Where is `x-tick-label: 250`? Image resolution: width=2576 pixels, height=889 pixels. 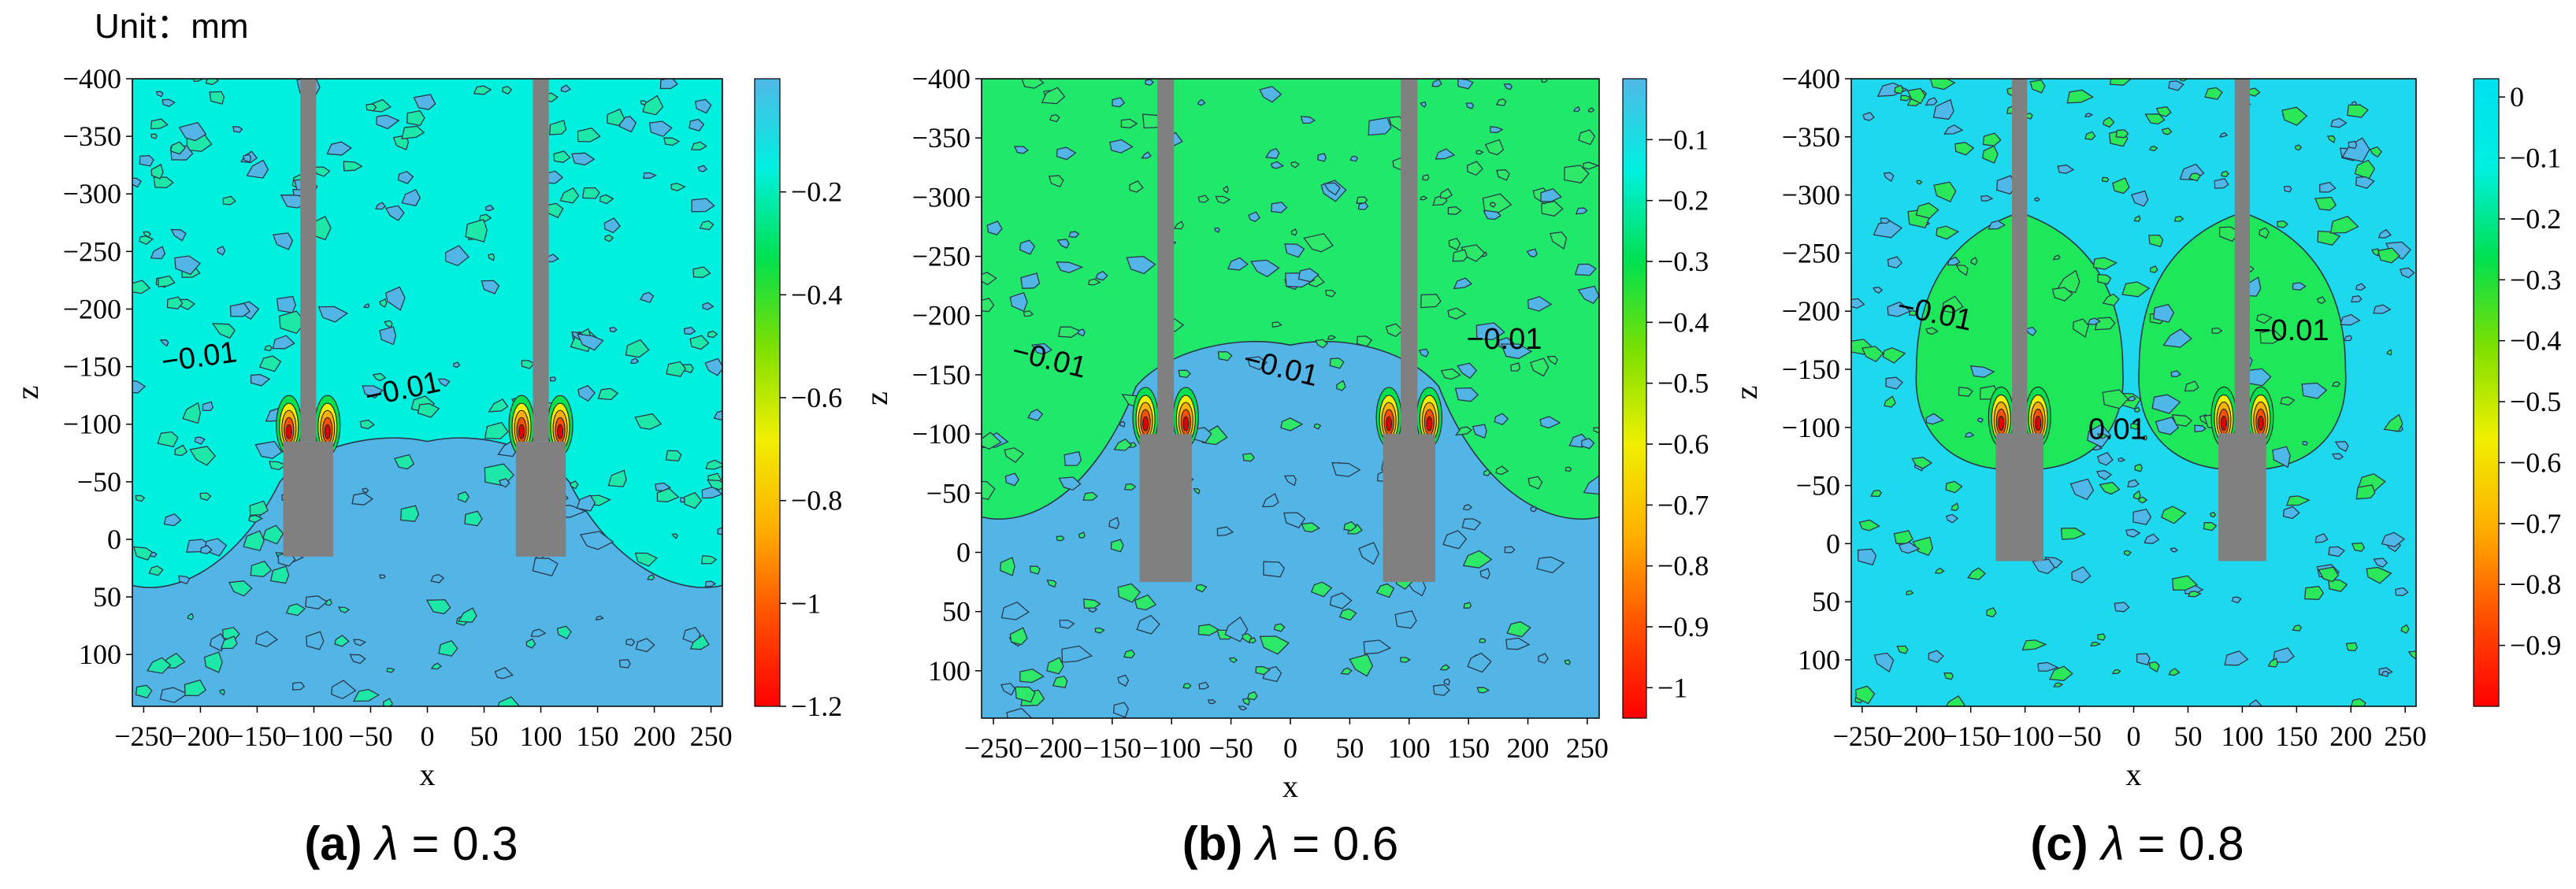
x-tick-label: 250 is located at coordinates (2405, 736).